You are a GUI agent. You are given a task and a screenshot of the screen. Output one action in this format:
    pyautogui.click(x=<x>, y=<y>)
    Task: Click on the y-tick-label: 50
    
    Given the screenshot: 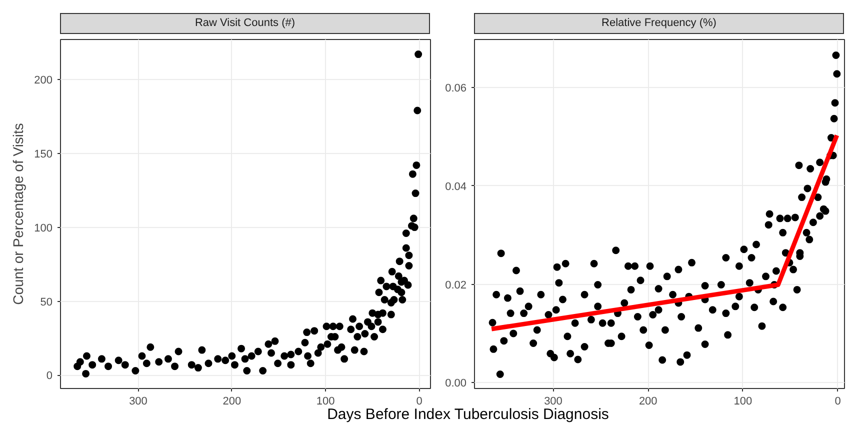 What is the action you would take?
    pyautogui.click(x=46, y=302)
    